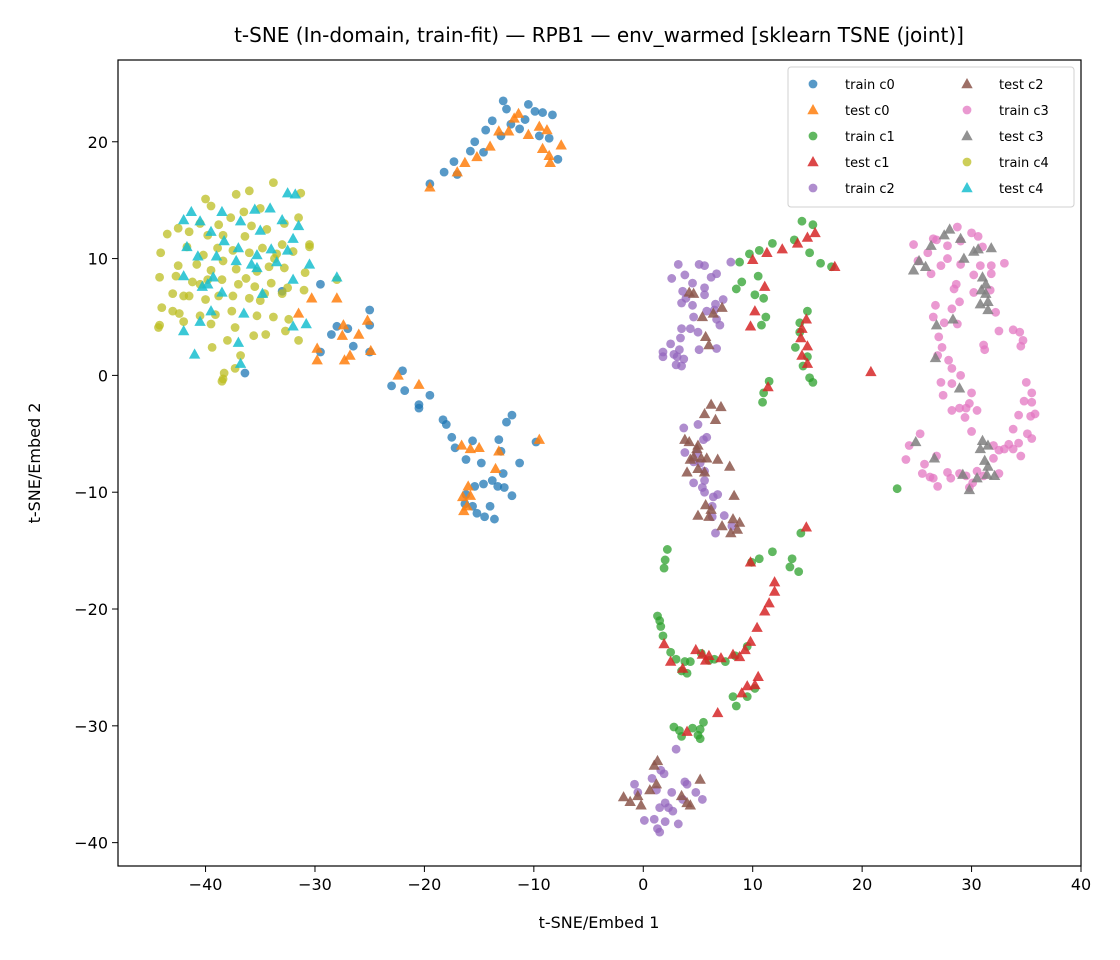 This screenshot has width=1120, height=960. Describe the element at coordinates (643, 884) in the screenshot. I see `x-tick-label: 0` at that location.